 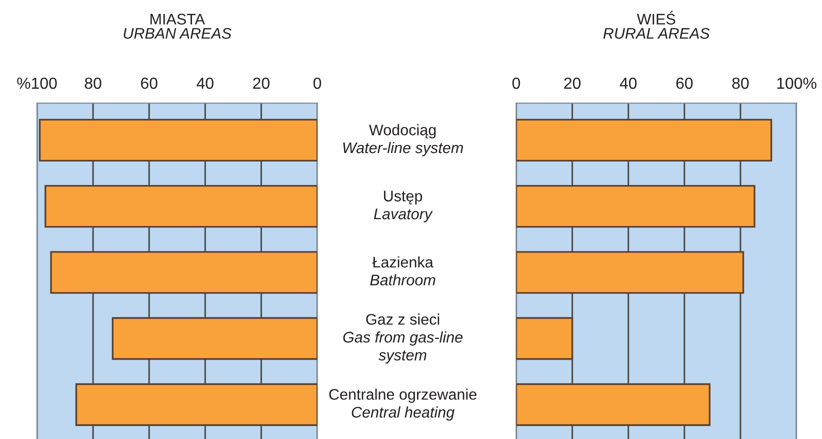 What do you see at coordinates (796, 83) in the screenshot?
I see `x-tick-label: 100%` at bounding box center [796, 83].